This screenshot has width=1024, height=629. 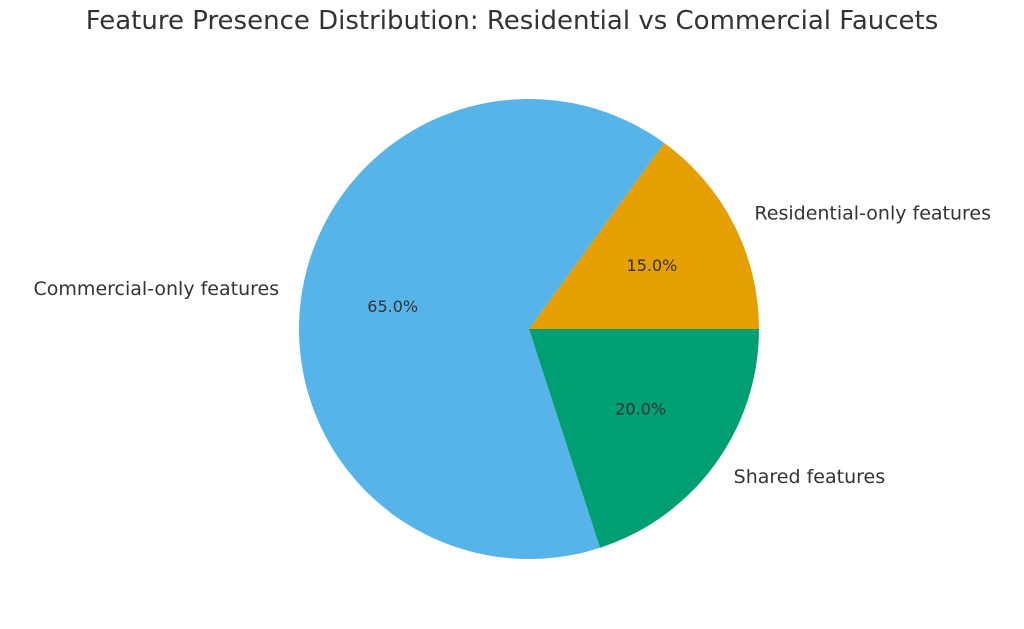 I want to click on slice-label-residential-only-features: Residential-only features, so click(x=872, y=214).